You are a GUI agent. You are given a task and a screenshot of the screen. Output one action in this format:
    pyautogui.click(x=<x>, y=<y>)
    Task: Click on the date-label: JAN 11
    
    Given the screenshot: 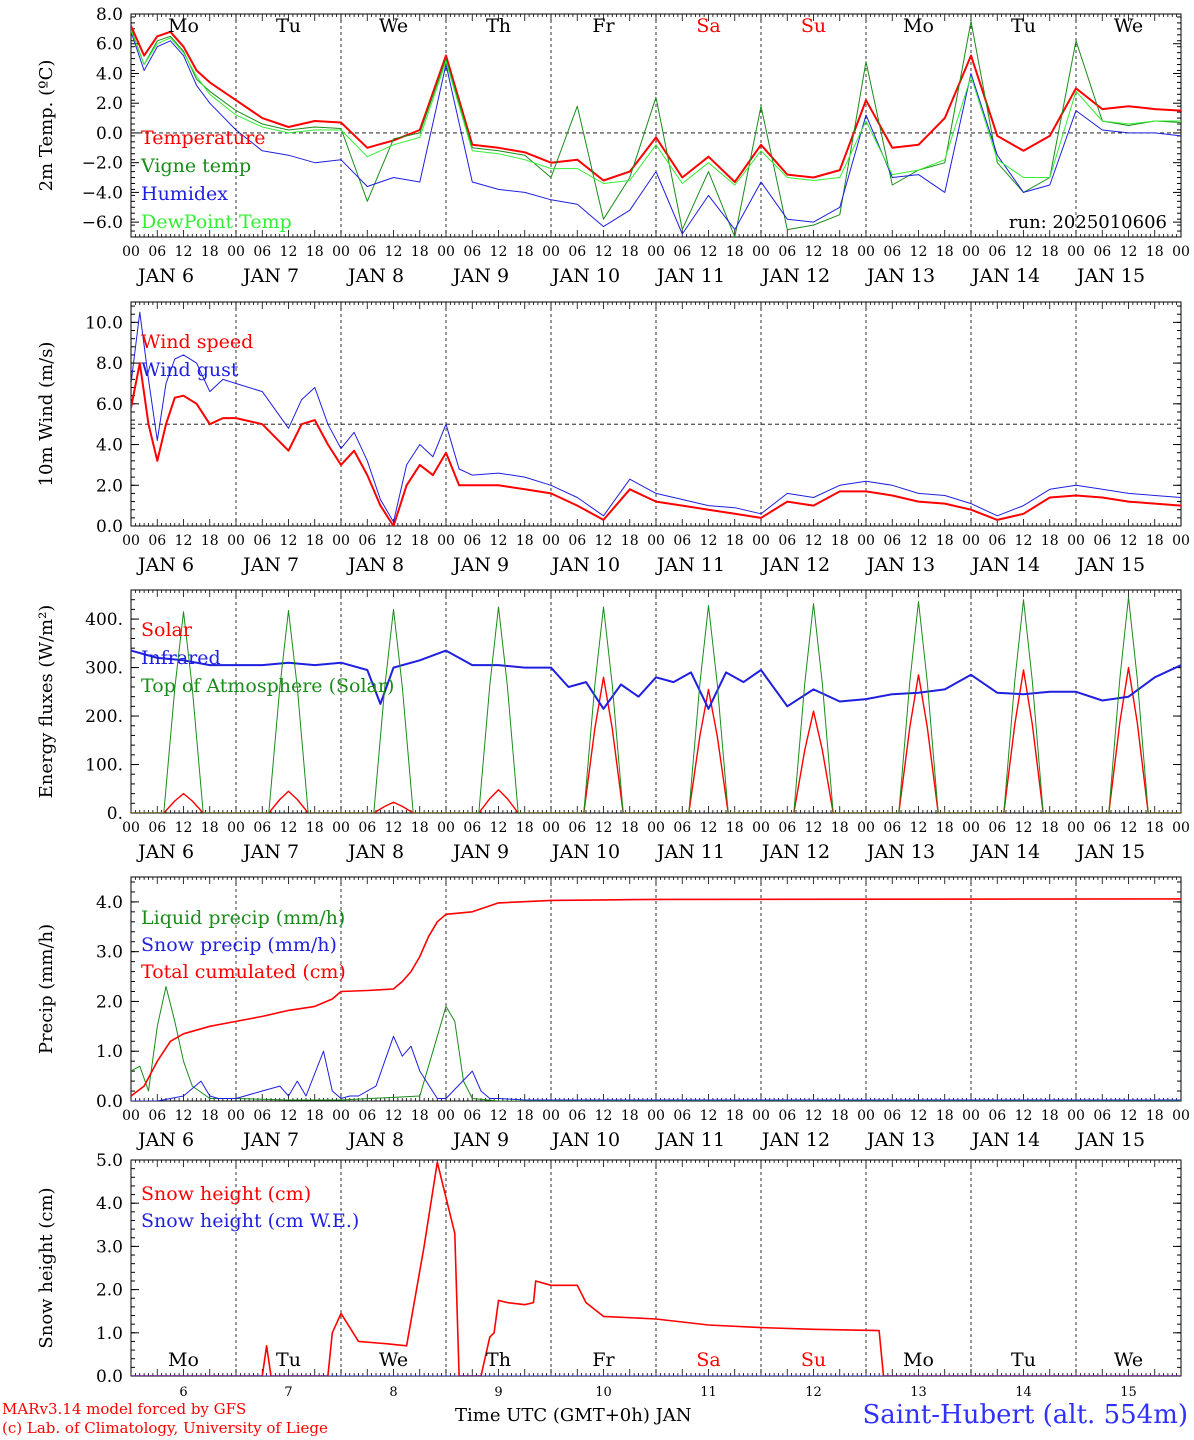 What is the action you would take?
    pyautogui.click(x=690, y=852)
    